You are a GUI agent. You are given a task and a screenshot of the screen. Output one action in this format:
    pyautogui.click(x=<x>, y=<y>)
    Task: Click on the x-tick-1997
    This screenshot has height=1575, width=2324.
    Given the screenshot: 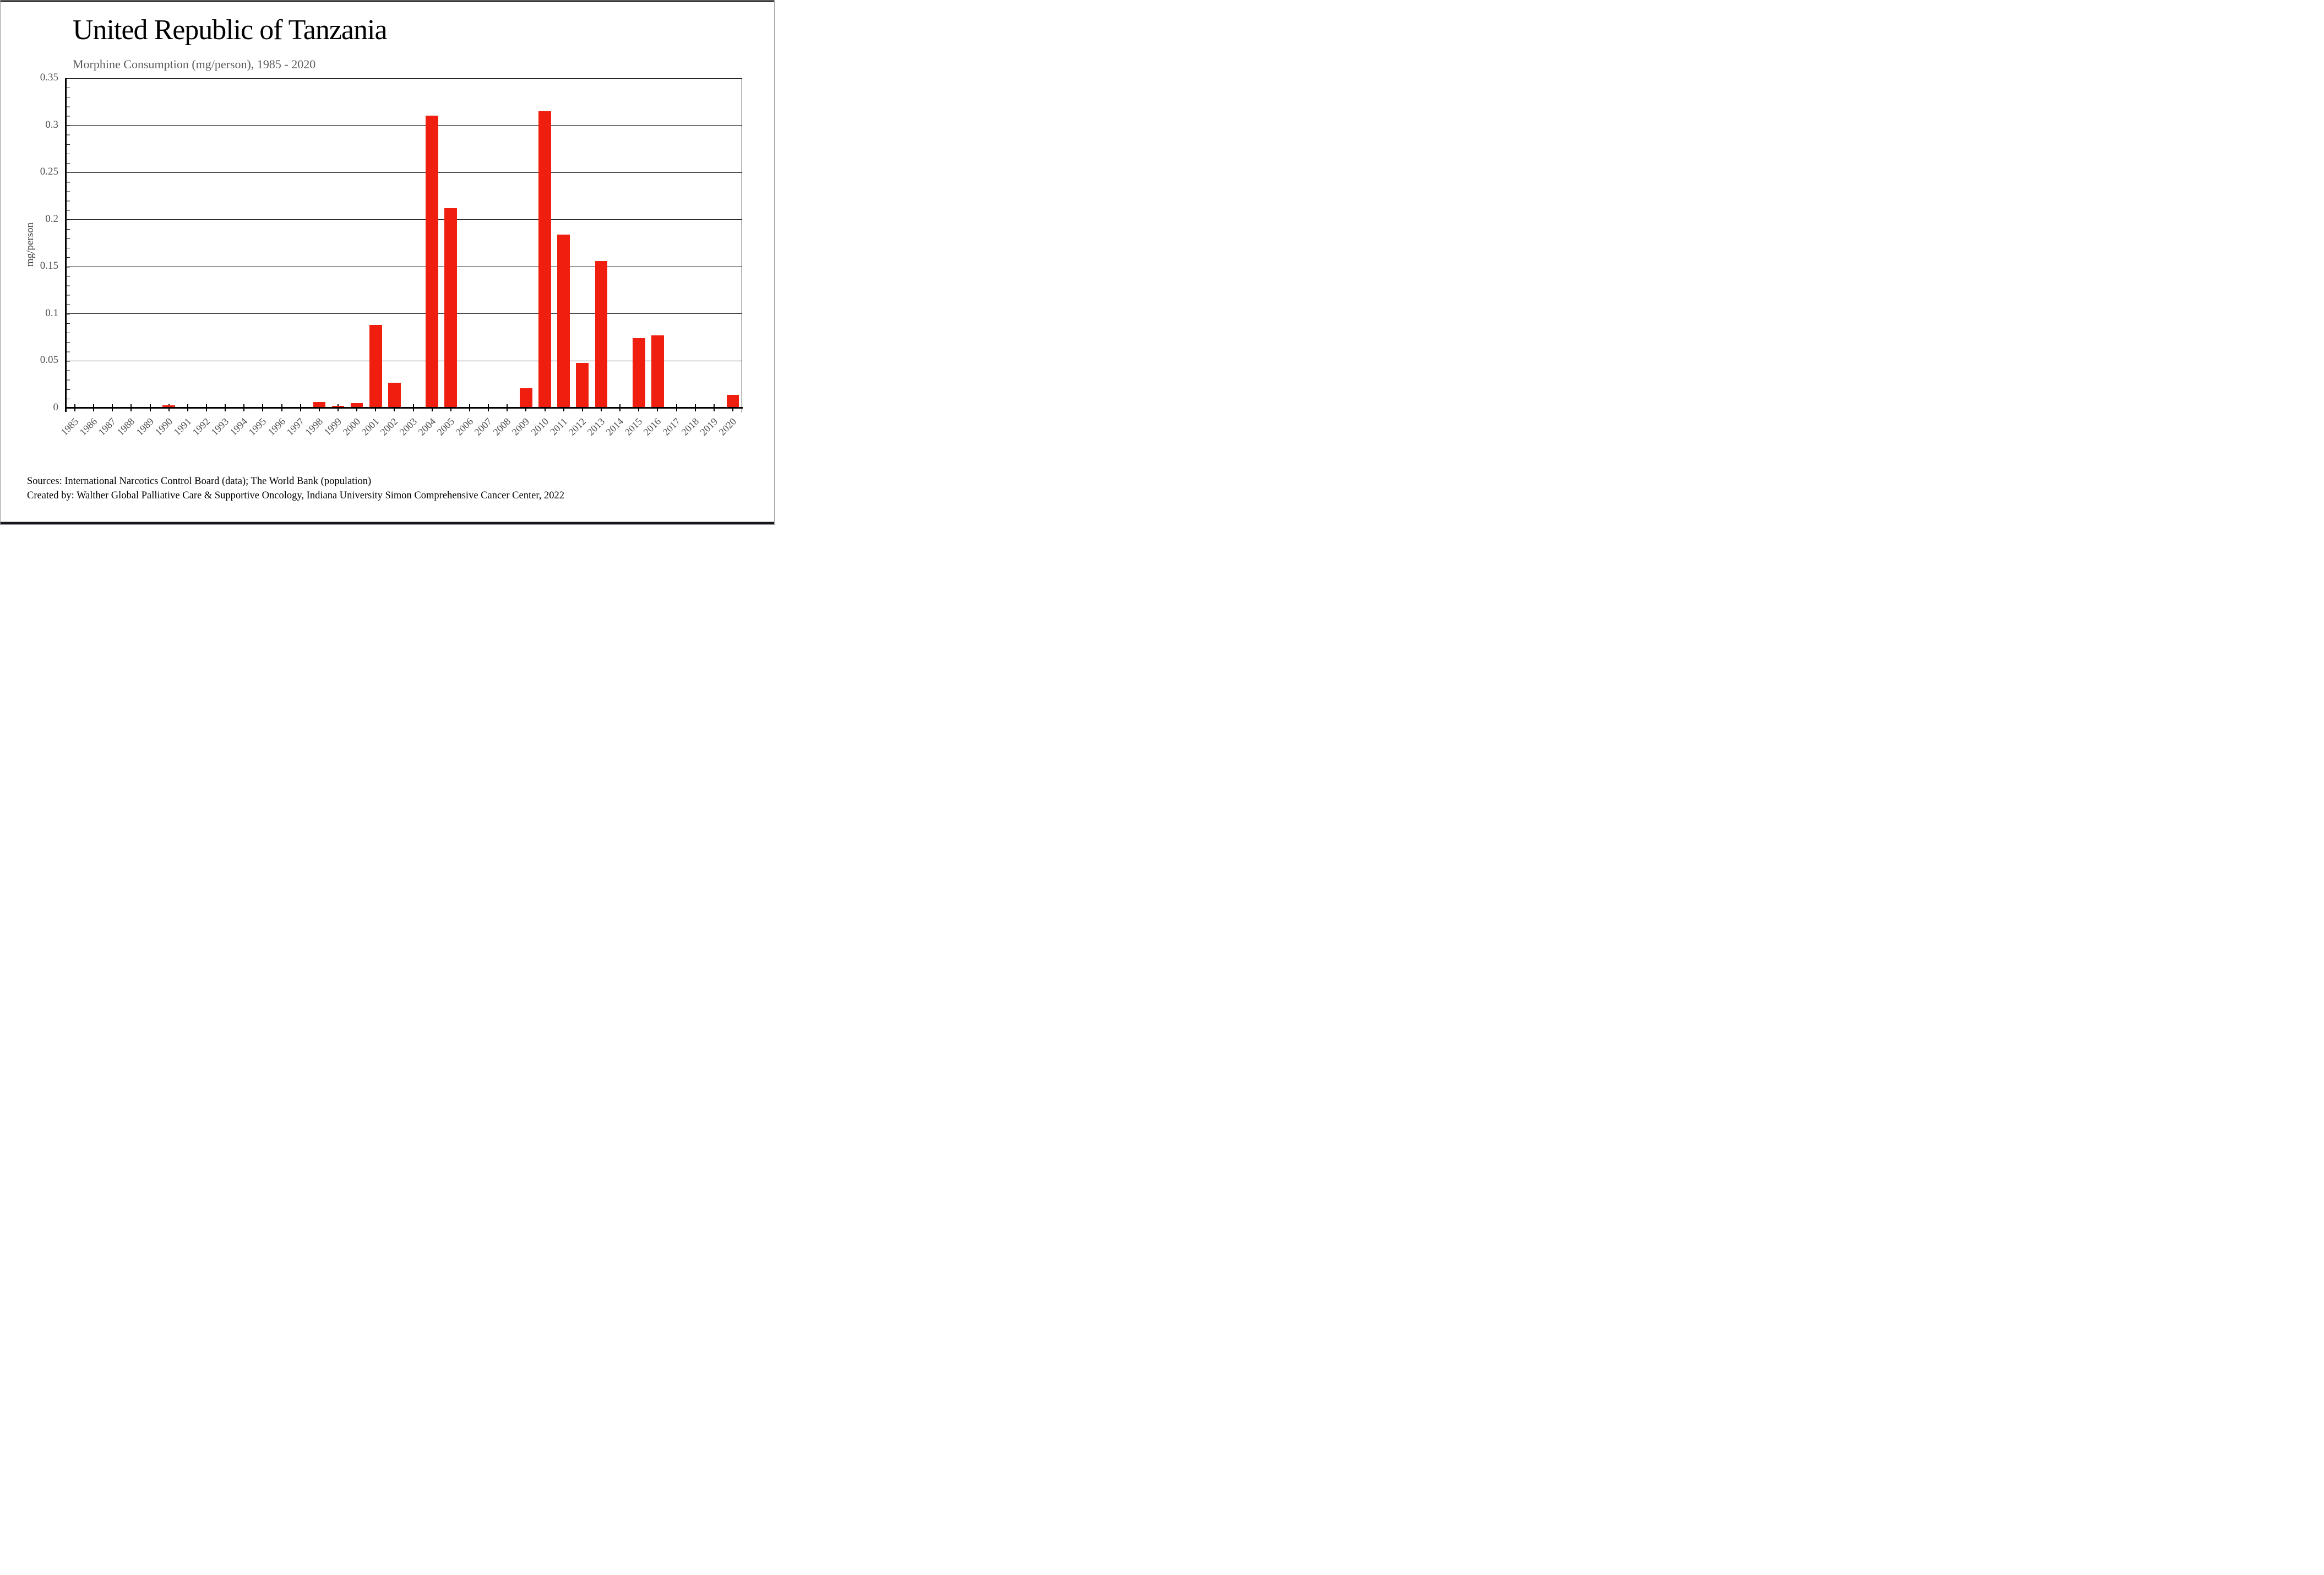 What is the action you would take?
    pyautogui.click(x=300, y=407)
    